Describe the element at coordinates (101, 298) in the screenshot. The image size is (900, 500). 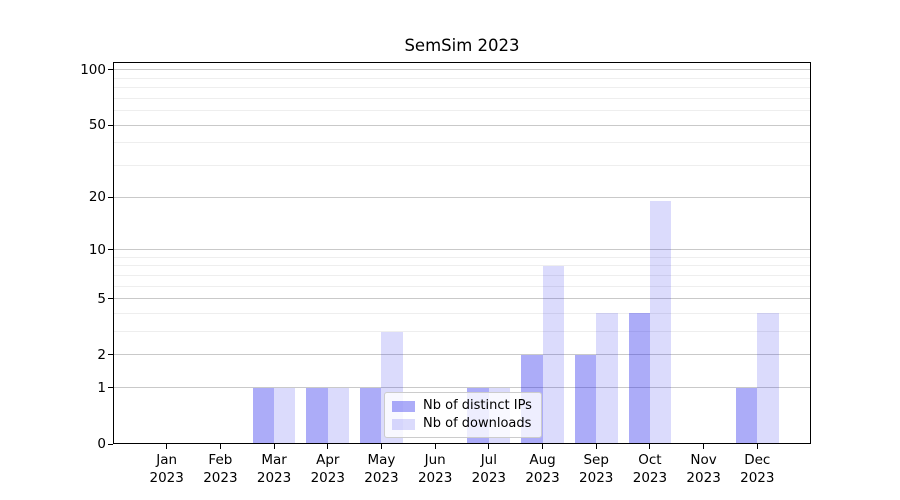
I see `y-tick-label-5: 5` at that location.